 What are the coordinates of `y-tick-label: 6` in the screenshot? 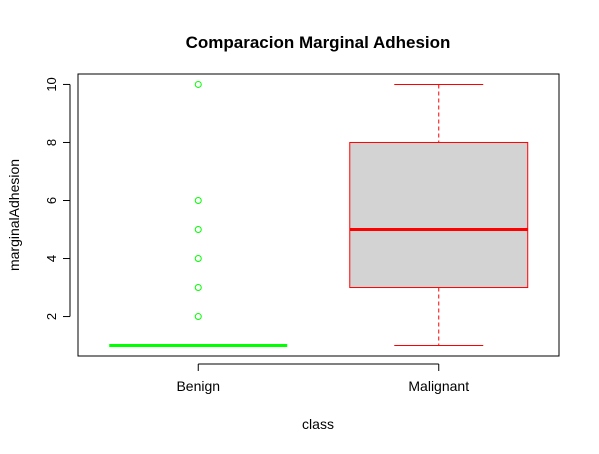 It's located at (51, 200).